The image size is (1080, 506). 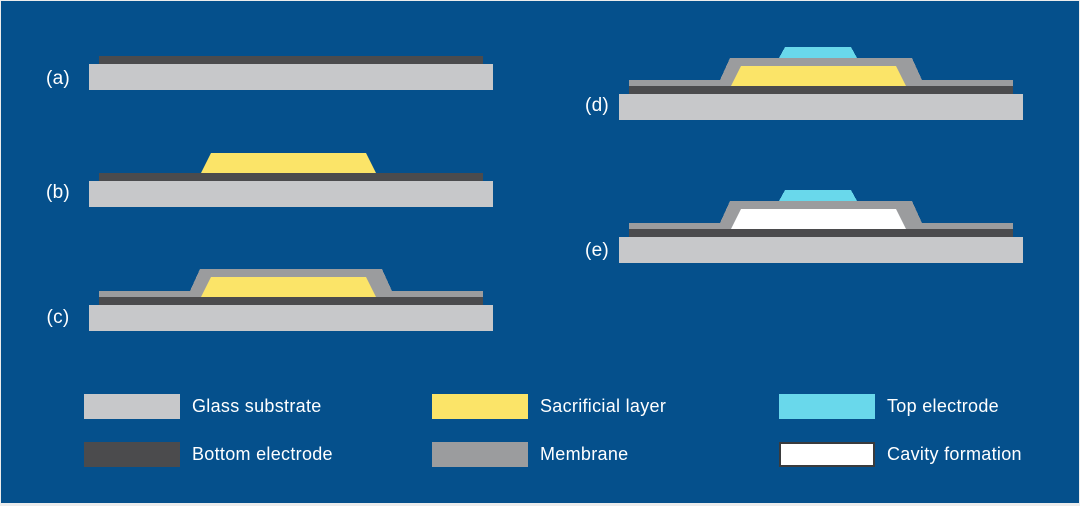 I want to click on legend-item-sacrificial-layer: Sacrificial layer, so click(x=549, y=406).